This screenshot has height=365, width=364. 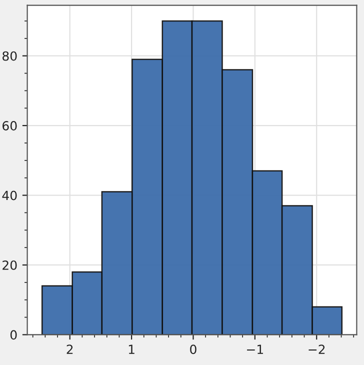 I want to click on y-tick-label: 80, so click(x=9, y=56).